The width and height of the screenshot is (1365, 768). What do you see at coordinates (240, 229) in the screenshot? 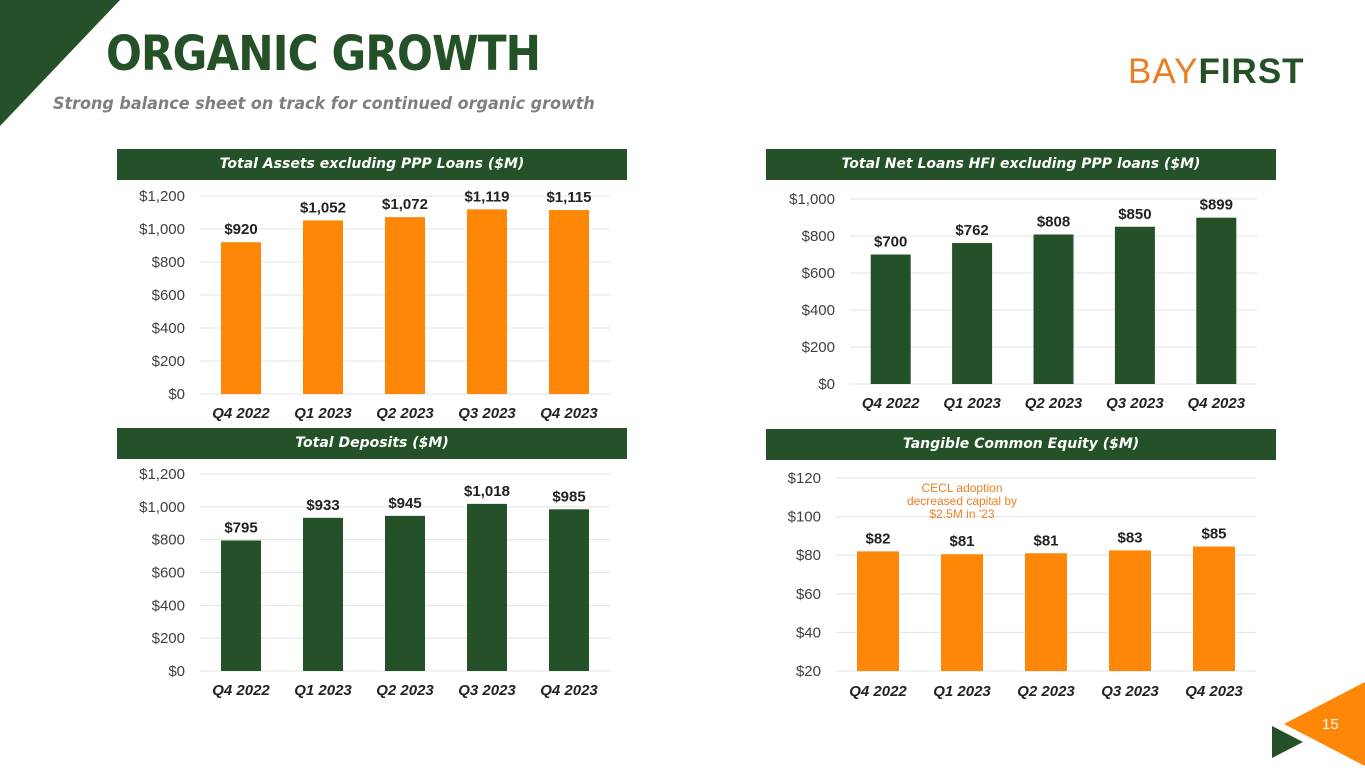
I see `data-label: $920` at bounding box center [240, 229].